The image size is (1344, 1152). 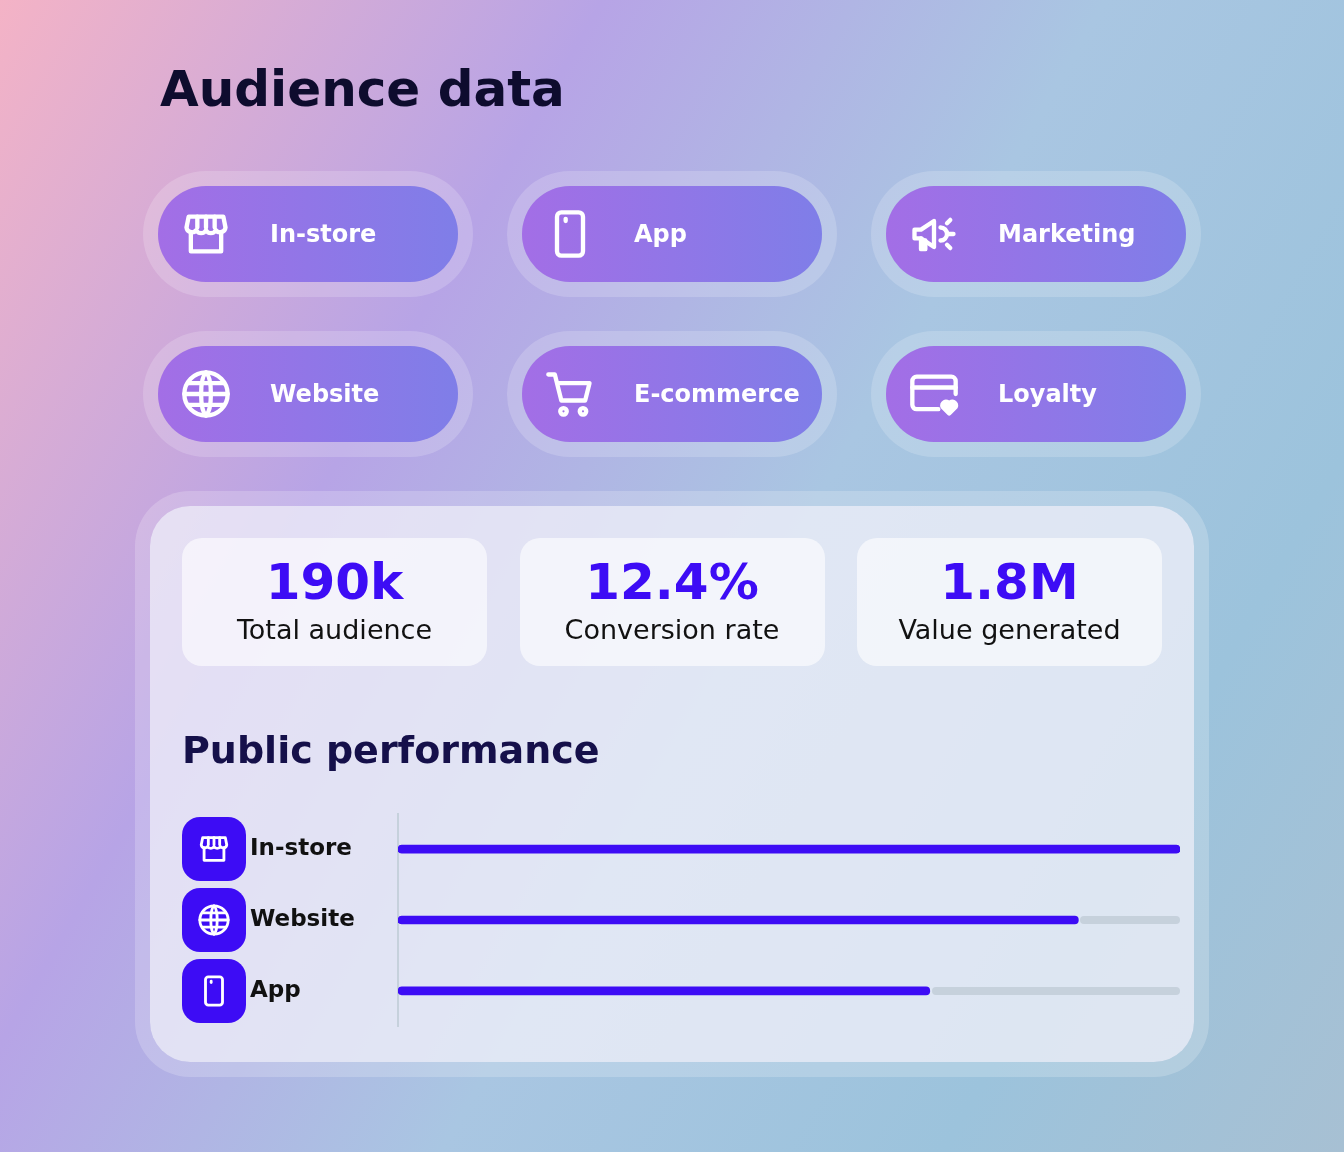 What do you see at coordinates (1047, 394) in the screenshot?
I see `text: Loyalty` at bounding box center [1047, 394].